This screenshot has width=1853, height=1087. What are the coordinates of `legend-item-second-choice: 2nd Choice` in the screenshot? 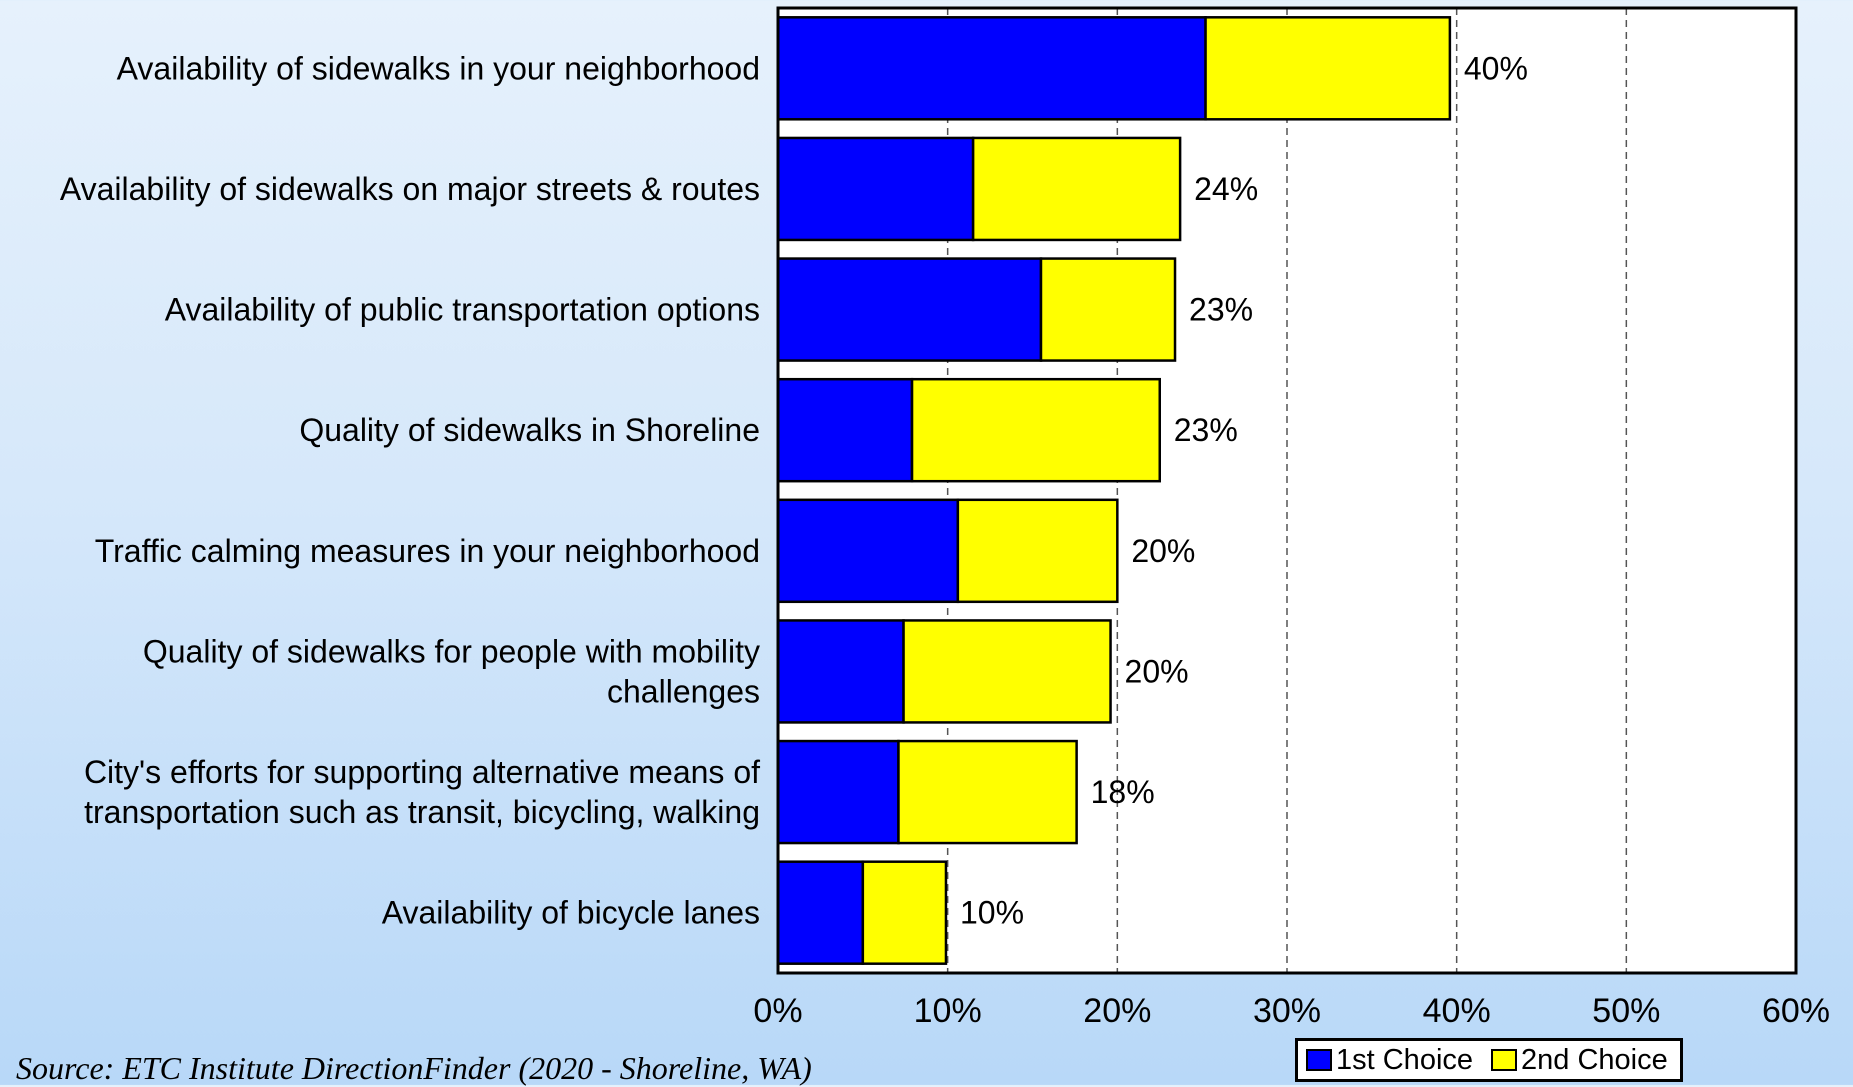 It's located at (1579, 1060).